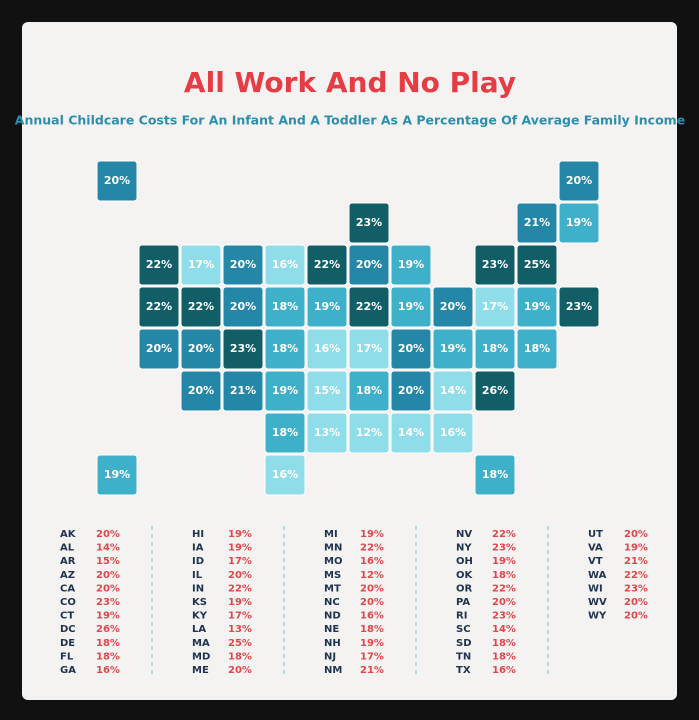  Describe the element at coordinates (333, 548) in the screenshot. I see `state-code: MN` at that location.